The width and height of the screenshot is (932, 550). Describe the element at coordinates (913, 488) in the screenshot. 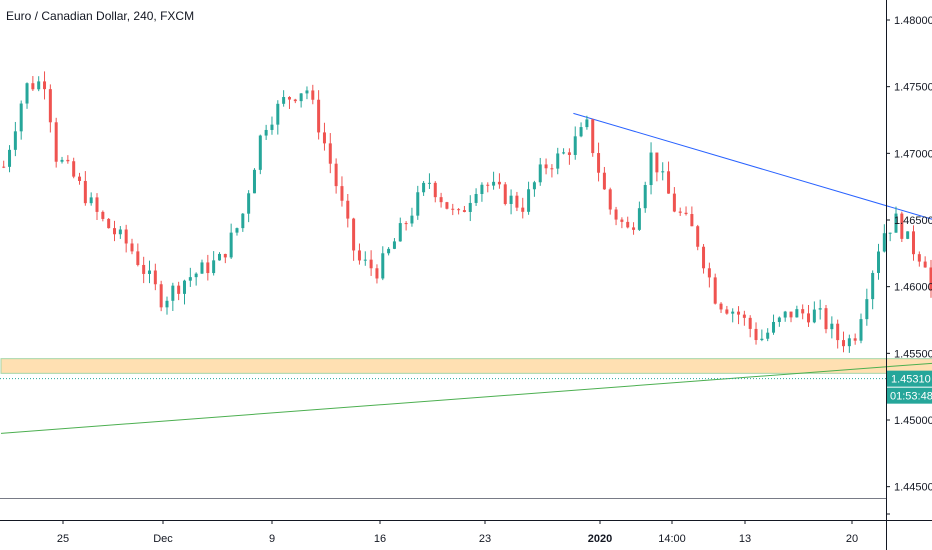

I see `y-tick-label: 1.44500` at that location.